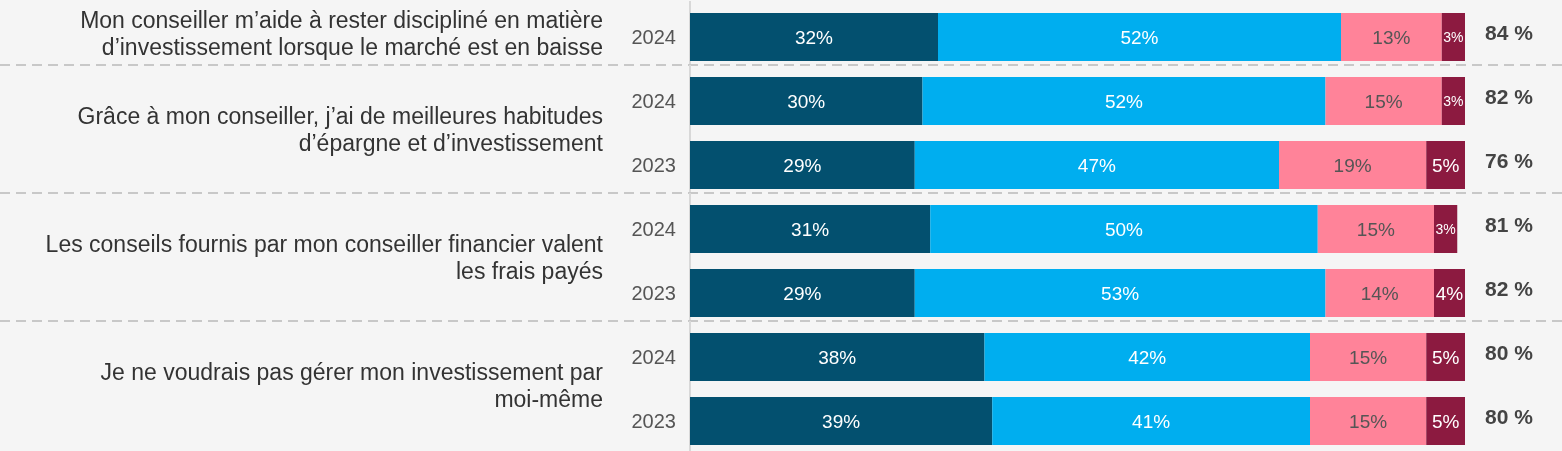 Image resolution: width=1562 pixels, height=451 pixels. I want to click on text: Je ne voudrais pas gérer mon investissement par moi-même, so click(352, 385).